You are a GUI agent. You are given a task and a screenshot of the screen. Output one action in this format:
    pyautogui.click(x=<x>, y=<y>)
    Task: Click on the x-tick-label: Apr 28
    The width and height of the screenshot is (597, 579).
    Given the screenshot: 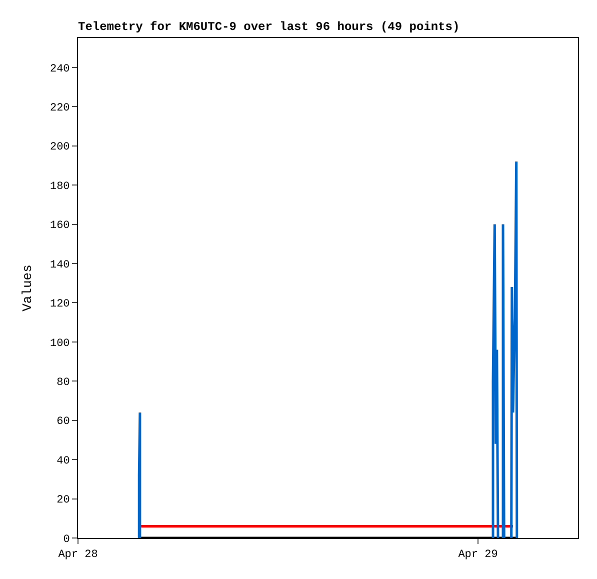 What is the action you would take?
    pyautogui.click(x=78, y=555)
    